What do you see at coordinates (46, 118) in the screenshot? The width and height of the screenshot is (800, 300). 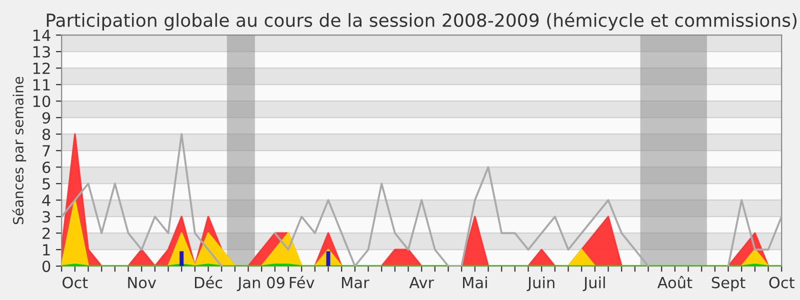 I see `y-tick-label: 9` at bounding box center [46, 118].